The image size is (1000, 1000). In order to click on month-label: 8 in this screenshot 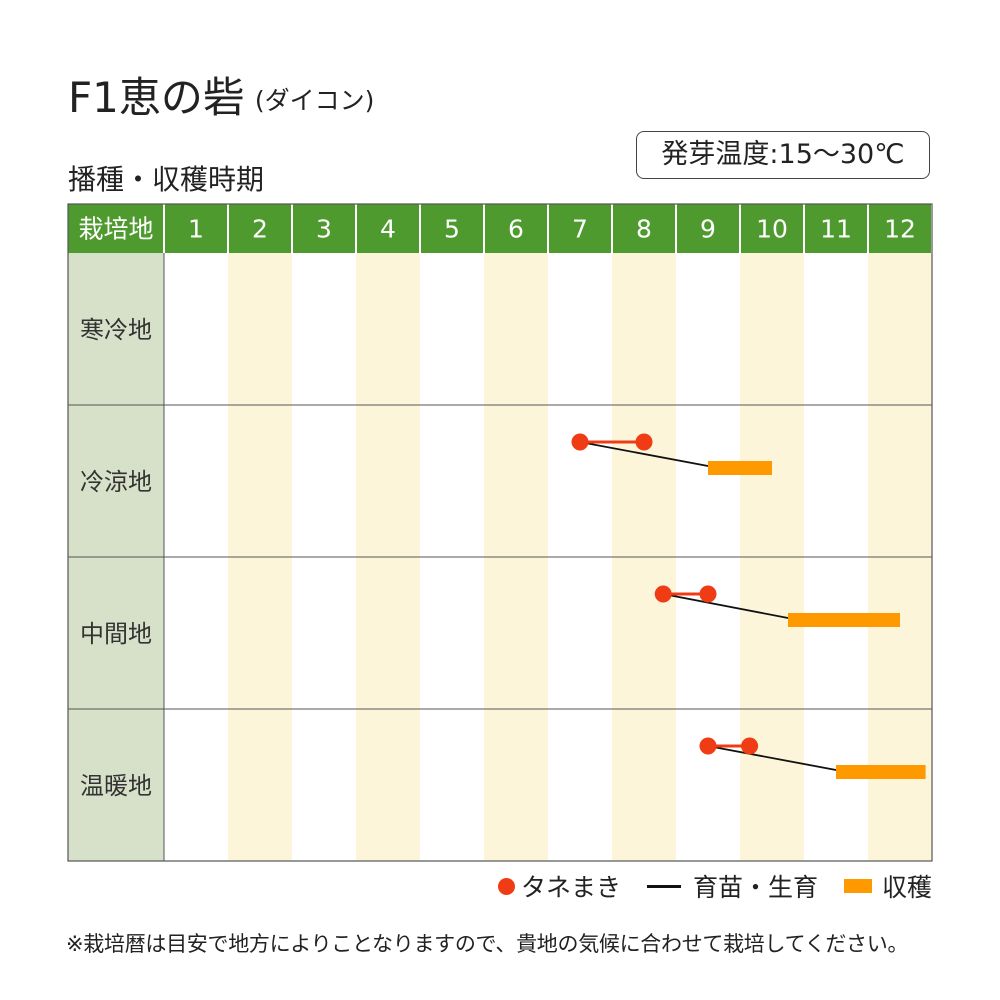, I will do `click(644, 229)`.